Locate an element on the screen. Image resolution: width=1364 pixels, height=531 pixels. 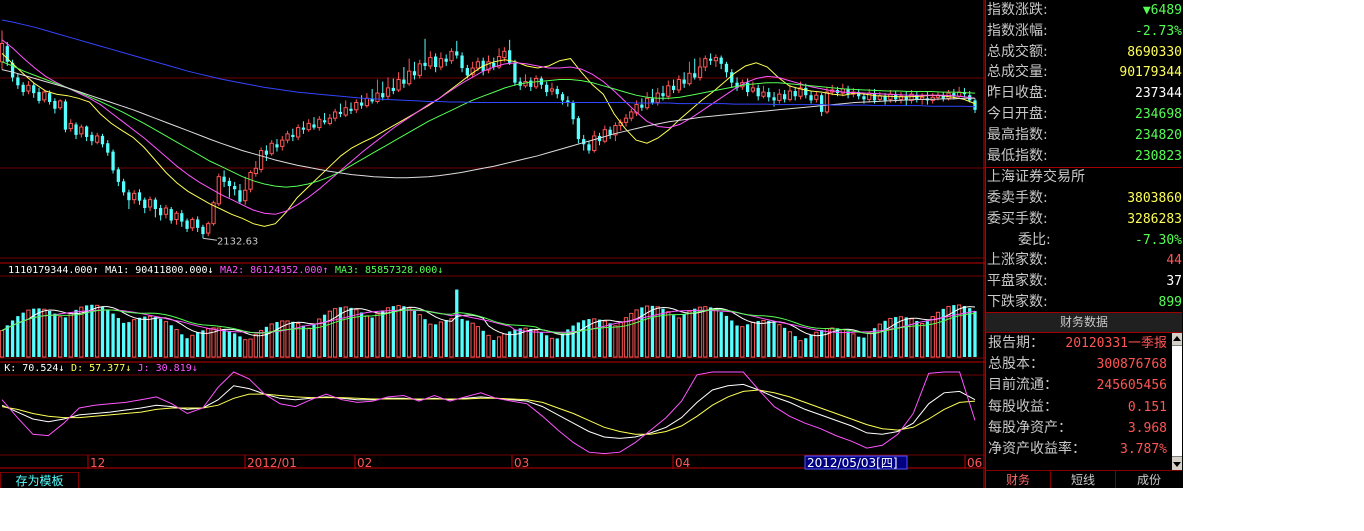
exchange-label: 平盘家数: is located at coordinates (1017, 281).